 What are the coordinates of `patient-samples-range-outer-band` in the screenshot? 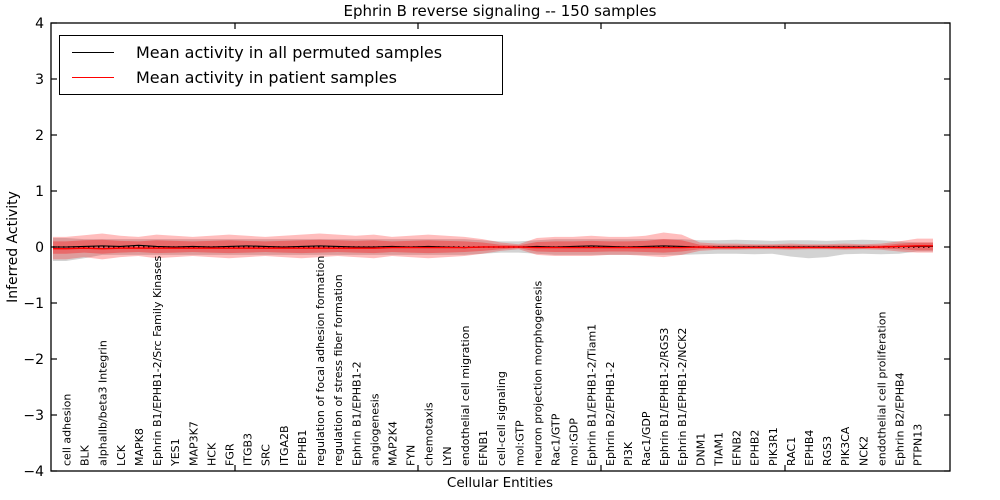 It's located at (493, 246).